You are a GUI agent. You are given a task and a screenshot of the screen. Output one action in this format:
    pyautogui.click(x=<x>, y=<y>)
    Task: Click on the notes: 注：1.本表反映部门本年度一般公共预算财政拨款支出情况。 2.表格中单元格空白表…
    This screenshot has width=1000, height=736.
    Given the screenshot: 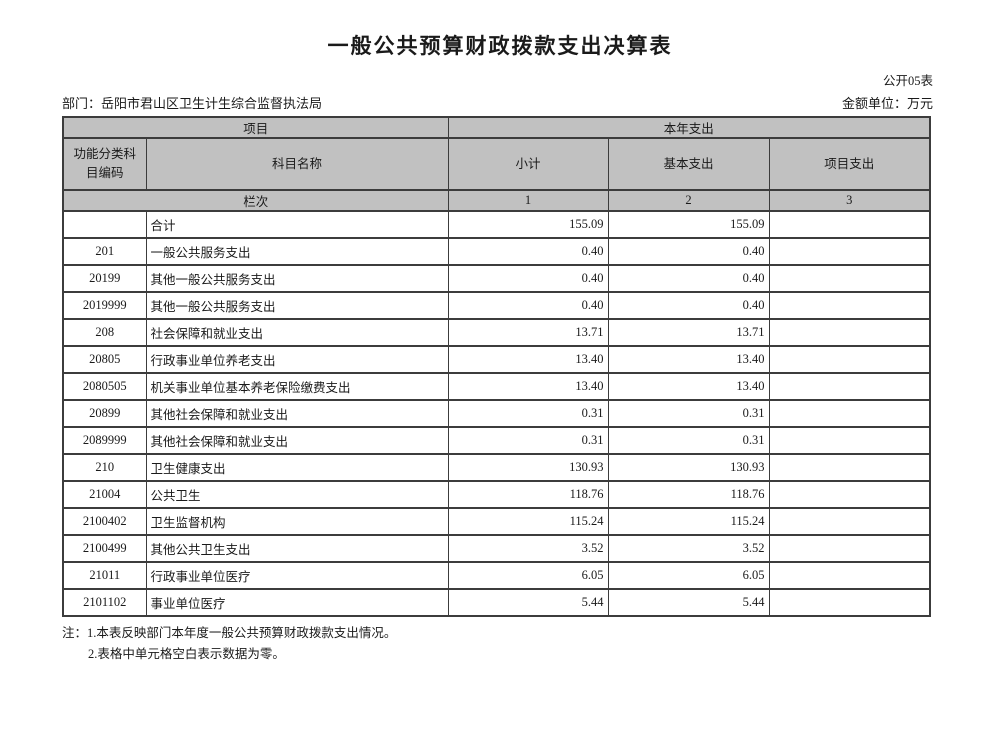 What is the action you would take?
    pyautogui.click(x=531, y=643)
    